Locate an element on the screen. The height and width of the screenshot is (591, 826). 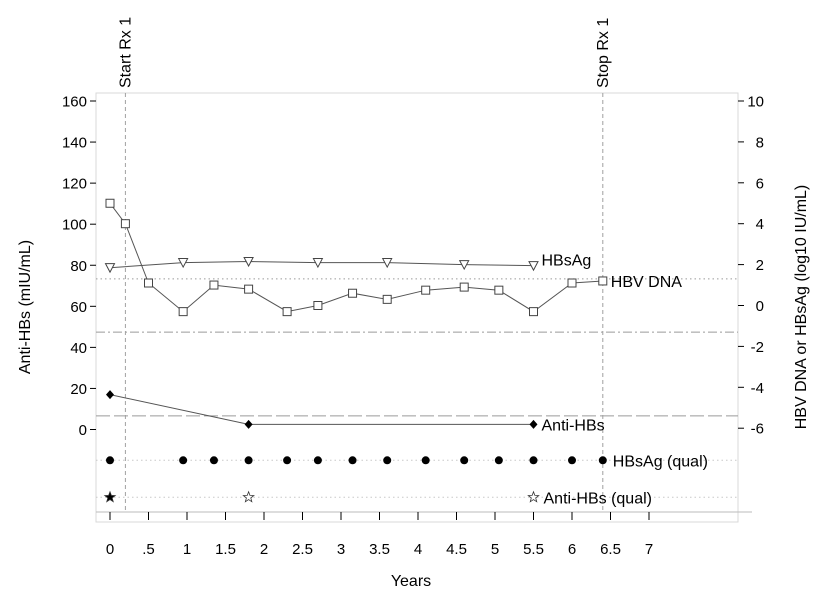
y-right-tick-label: 8 is located at coordinates (760, 142).